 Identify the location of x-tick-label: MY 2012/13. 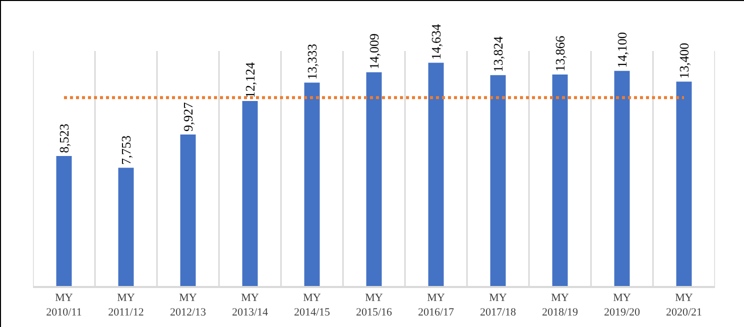
(188, 305).